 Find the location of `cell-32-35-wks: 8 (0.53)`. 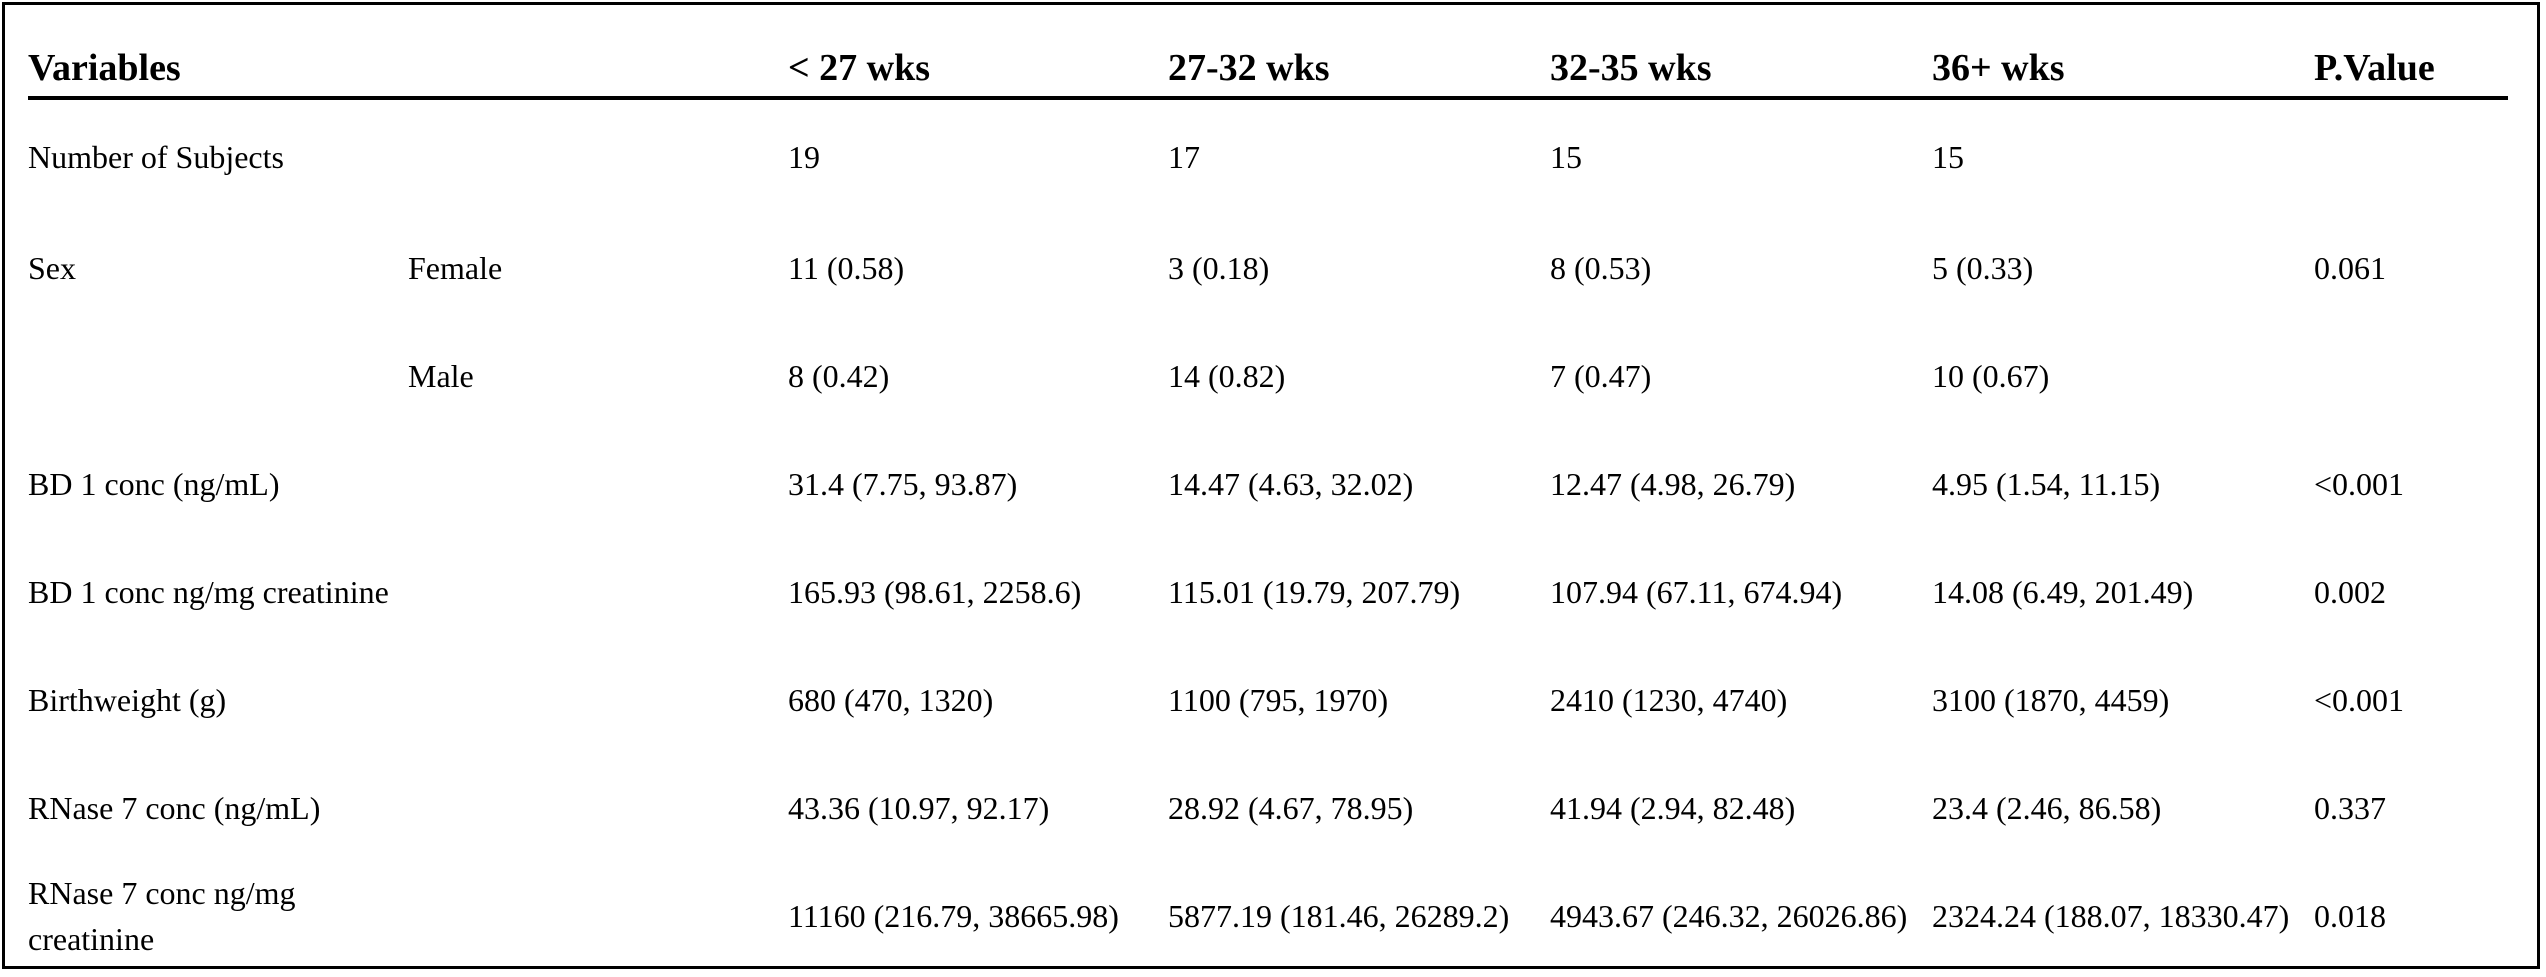

cell-32-35-wks: 8 (0.53) is located at coordinates (1601, 268).